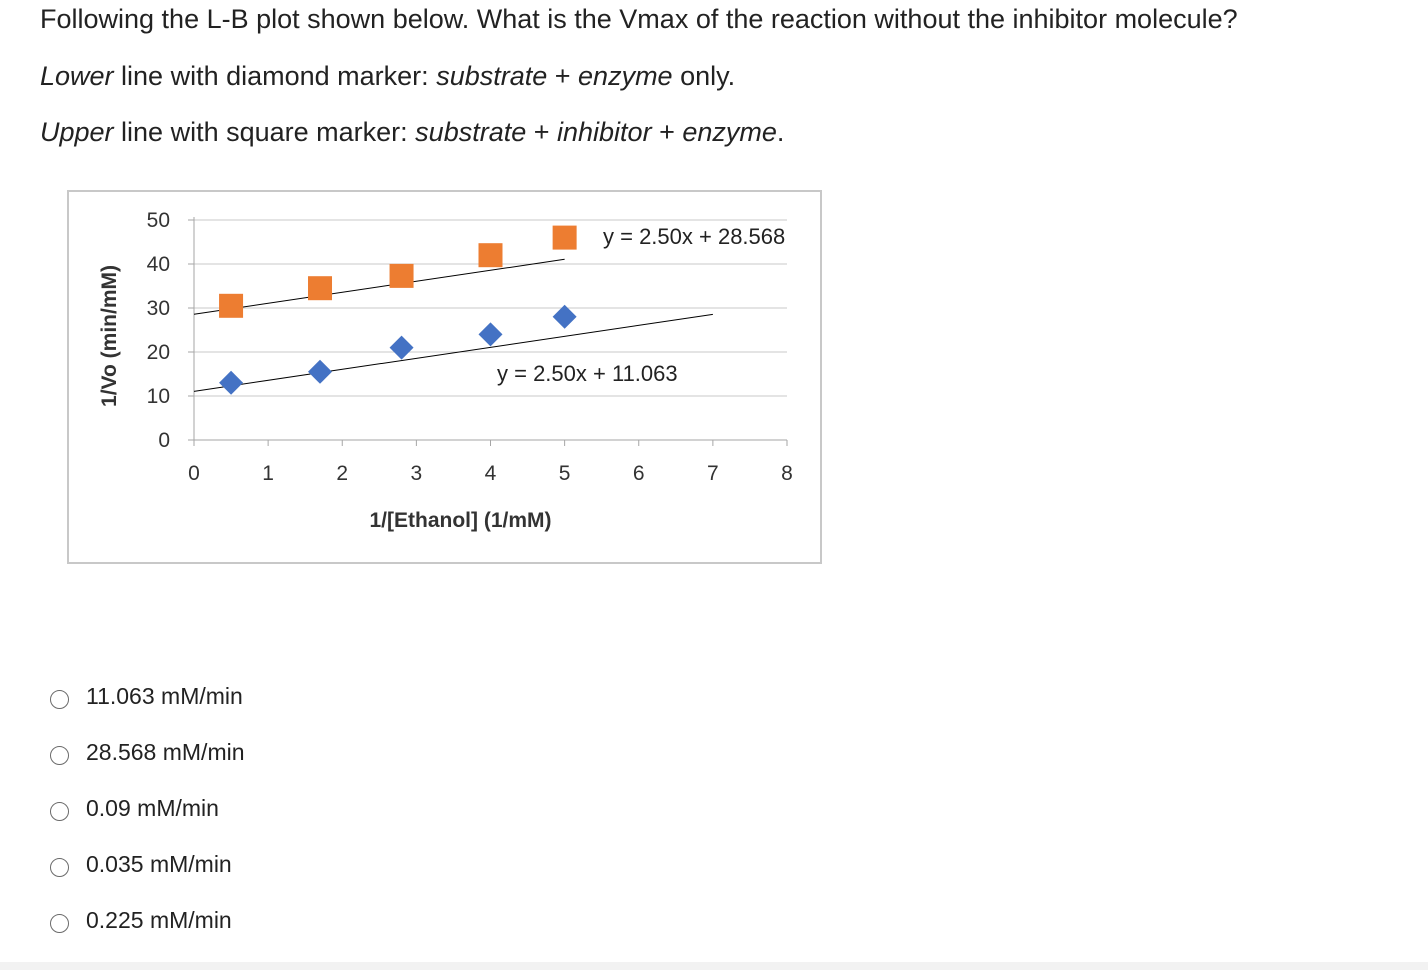 This screenshot has height=970, width=1428. What do you see at coordinates (713, 473) in the screenshot?
I see `x-tick-label: 7` at bounding box center [713, 473].